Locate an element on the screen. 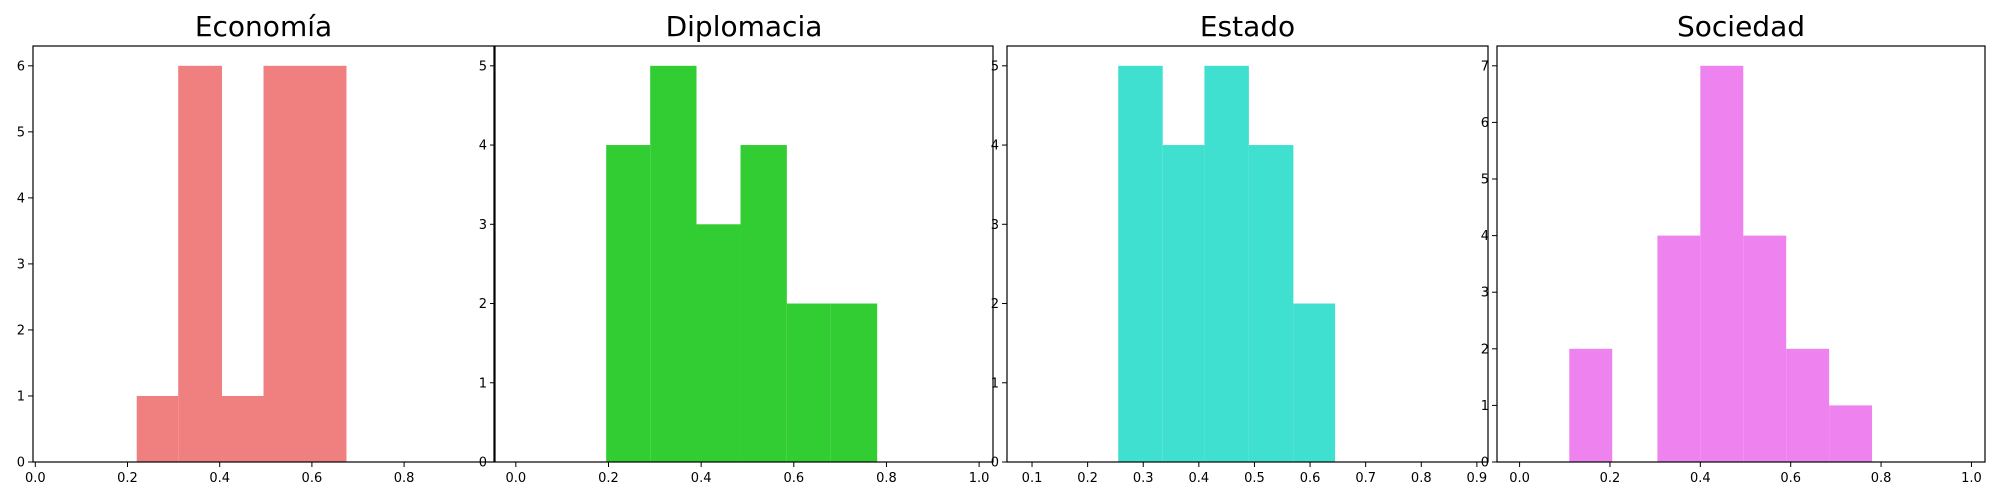 The height and width of the screenshot is (500, 2000). panel-title: Estado is located at coordinates (1247, 26).